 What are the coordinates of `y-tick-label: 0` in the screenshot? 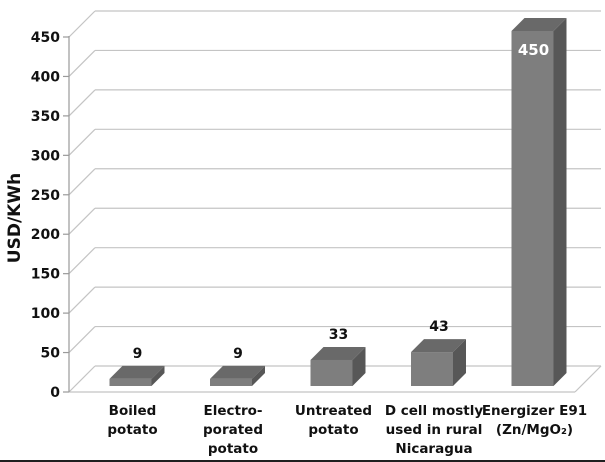 It's located at (55, 393).